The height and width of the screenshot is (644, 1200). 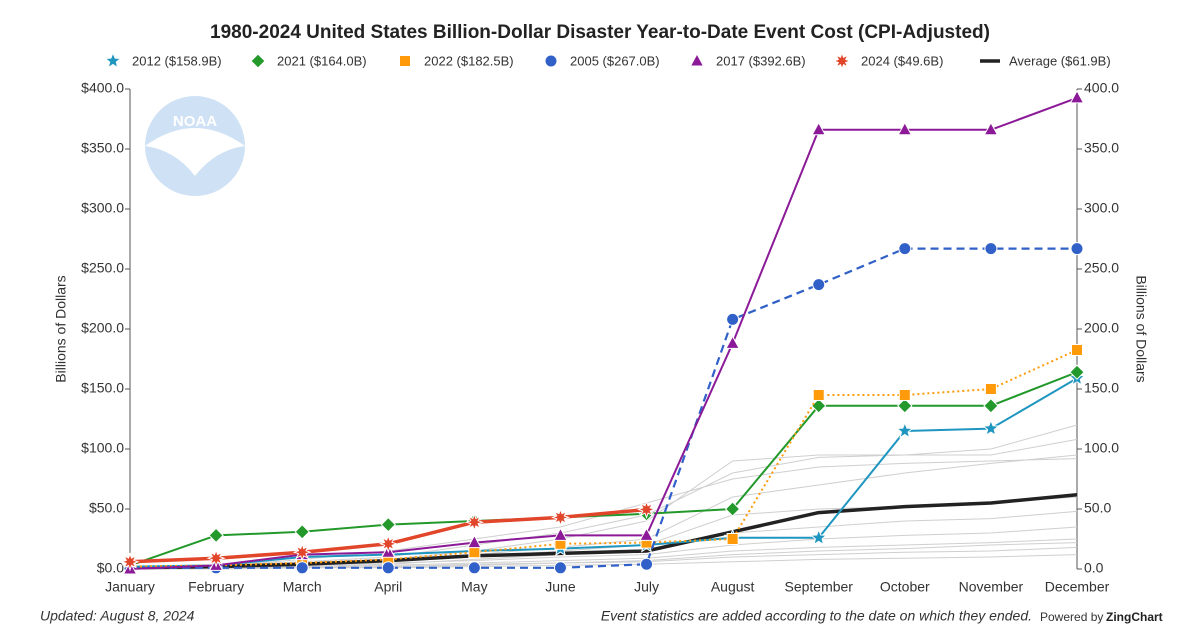 I want to click on x-tick-label: September, so click(x=818, y=587).